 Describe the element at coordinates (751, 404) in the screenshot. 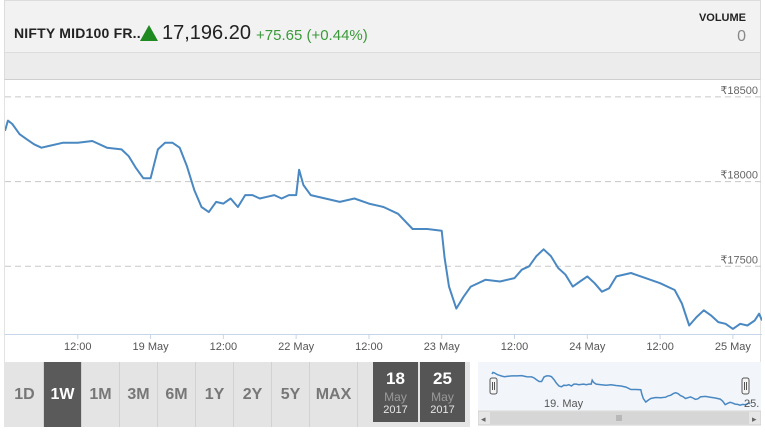

I see `navigator-label-2: 25.` at that location.